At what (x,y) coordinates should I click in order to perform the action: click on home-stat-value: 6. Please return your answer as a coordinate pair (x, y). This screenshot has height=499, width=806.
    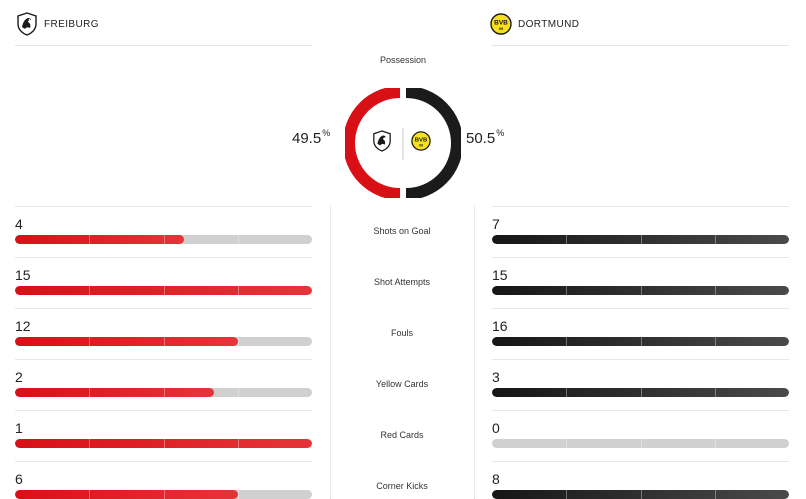
    Looking at the image, I should click on (19, 479).